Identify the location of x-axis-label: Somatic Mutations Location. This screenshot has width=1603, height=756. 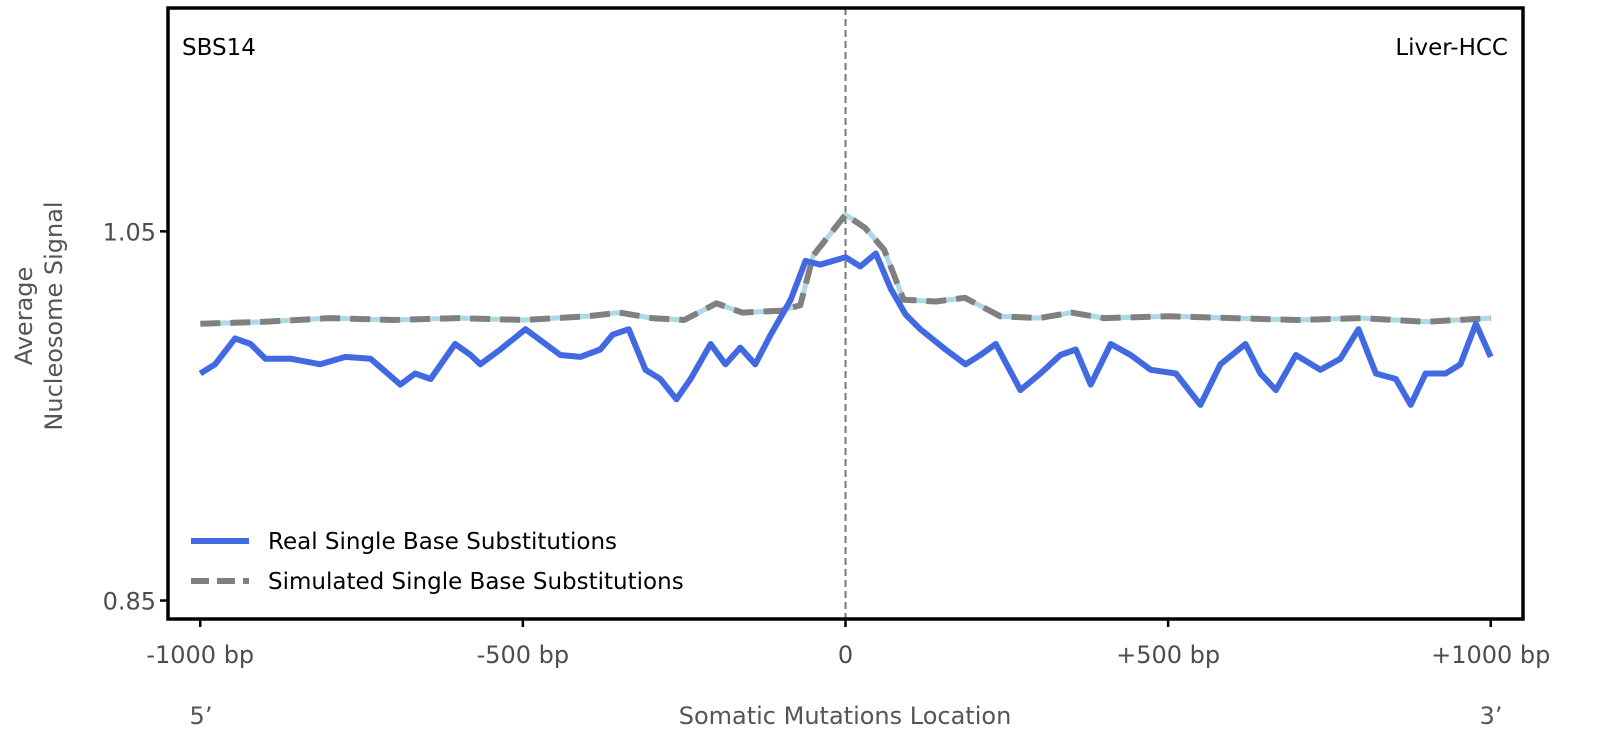
(845, 716).